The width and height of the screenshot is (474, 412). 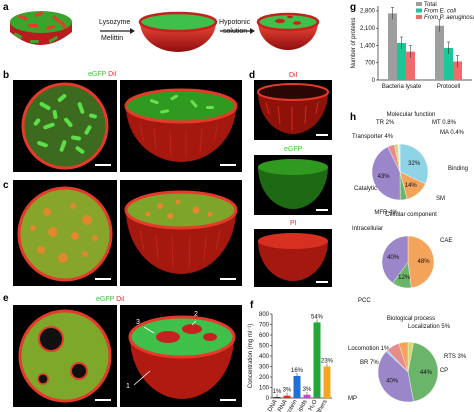 What do you see at coordinates (448, 87) in the screenshot?
I see `x-tick-label: Protocell` at bounding box center [448, 87].